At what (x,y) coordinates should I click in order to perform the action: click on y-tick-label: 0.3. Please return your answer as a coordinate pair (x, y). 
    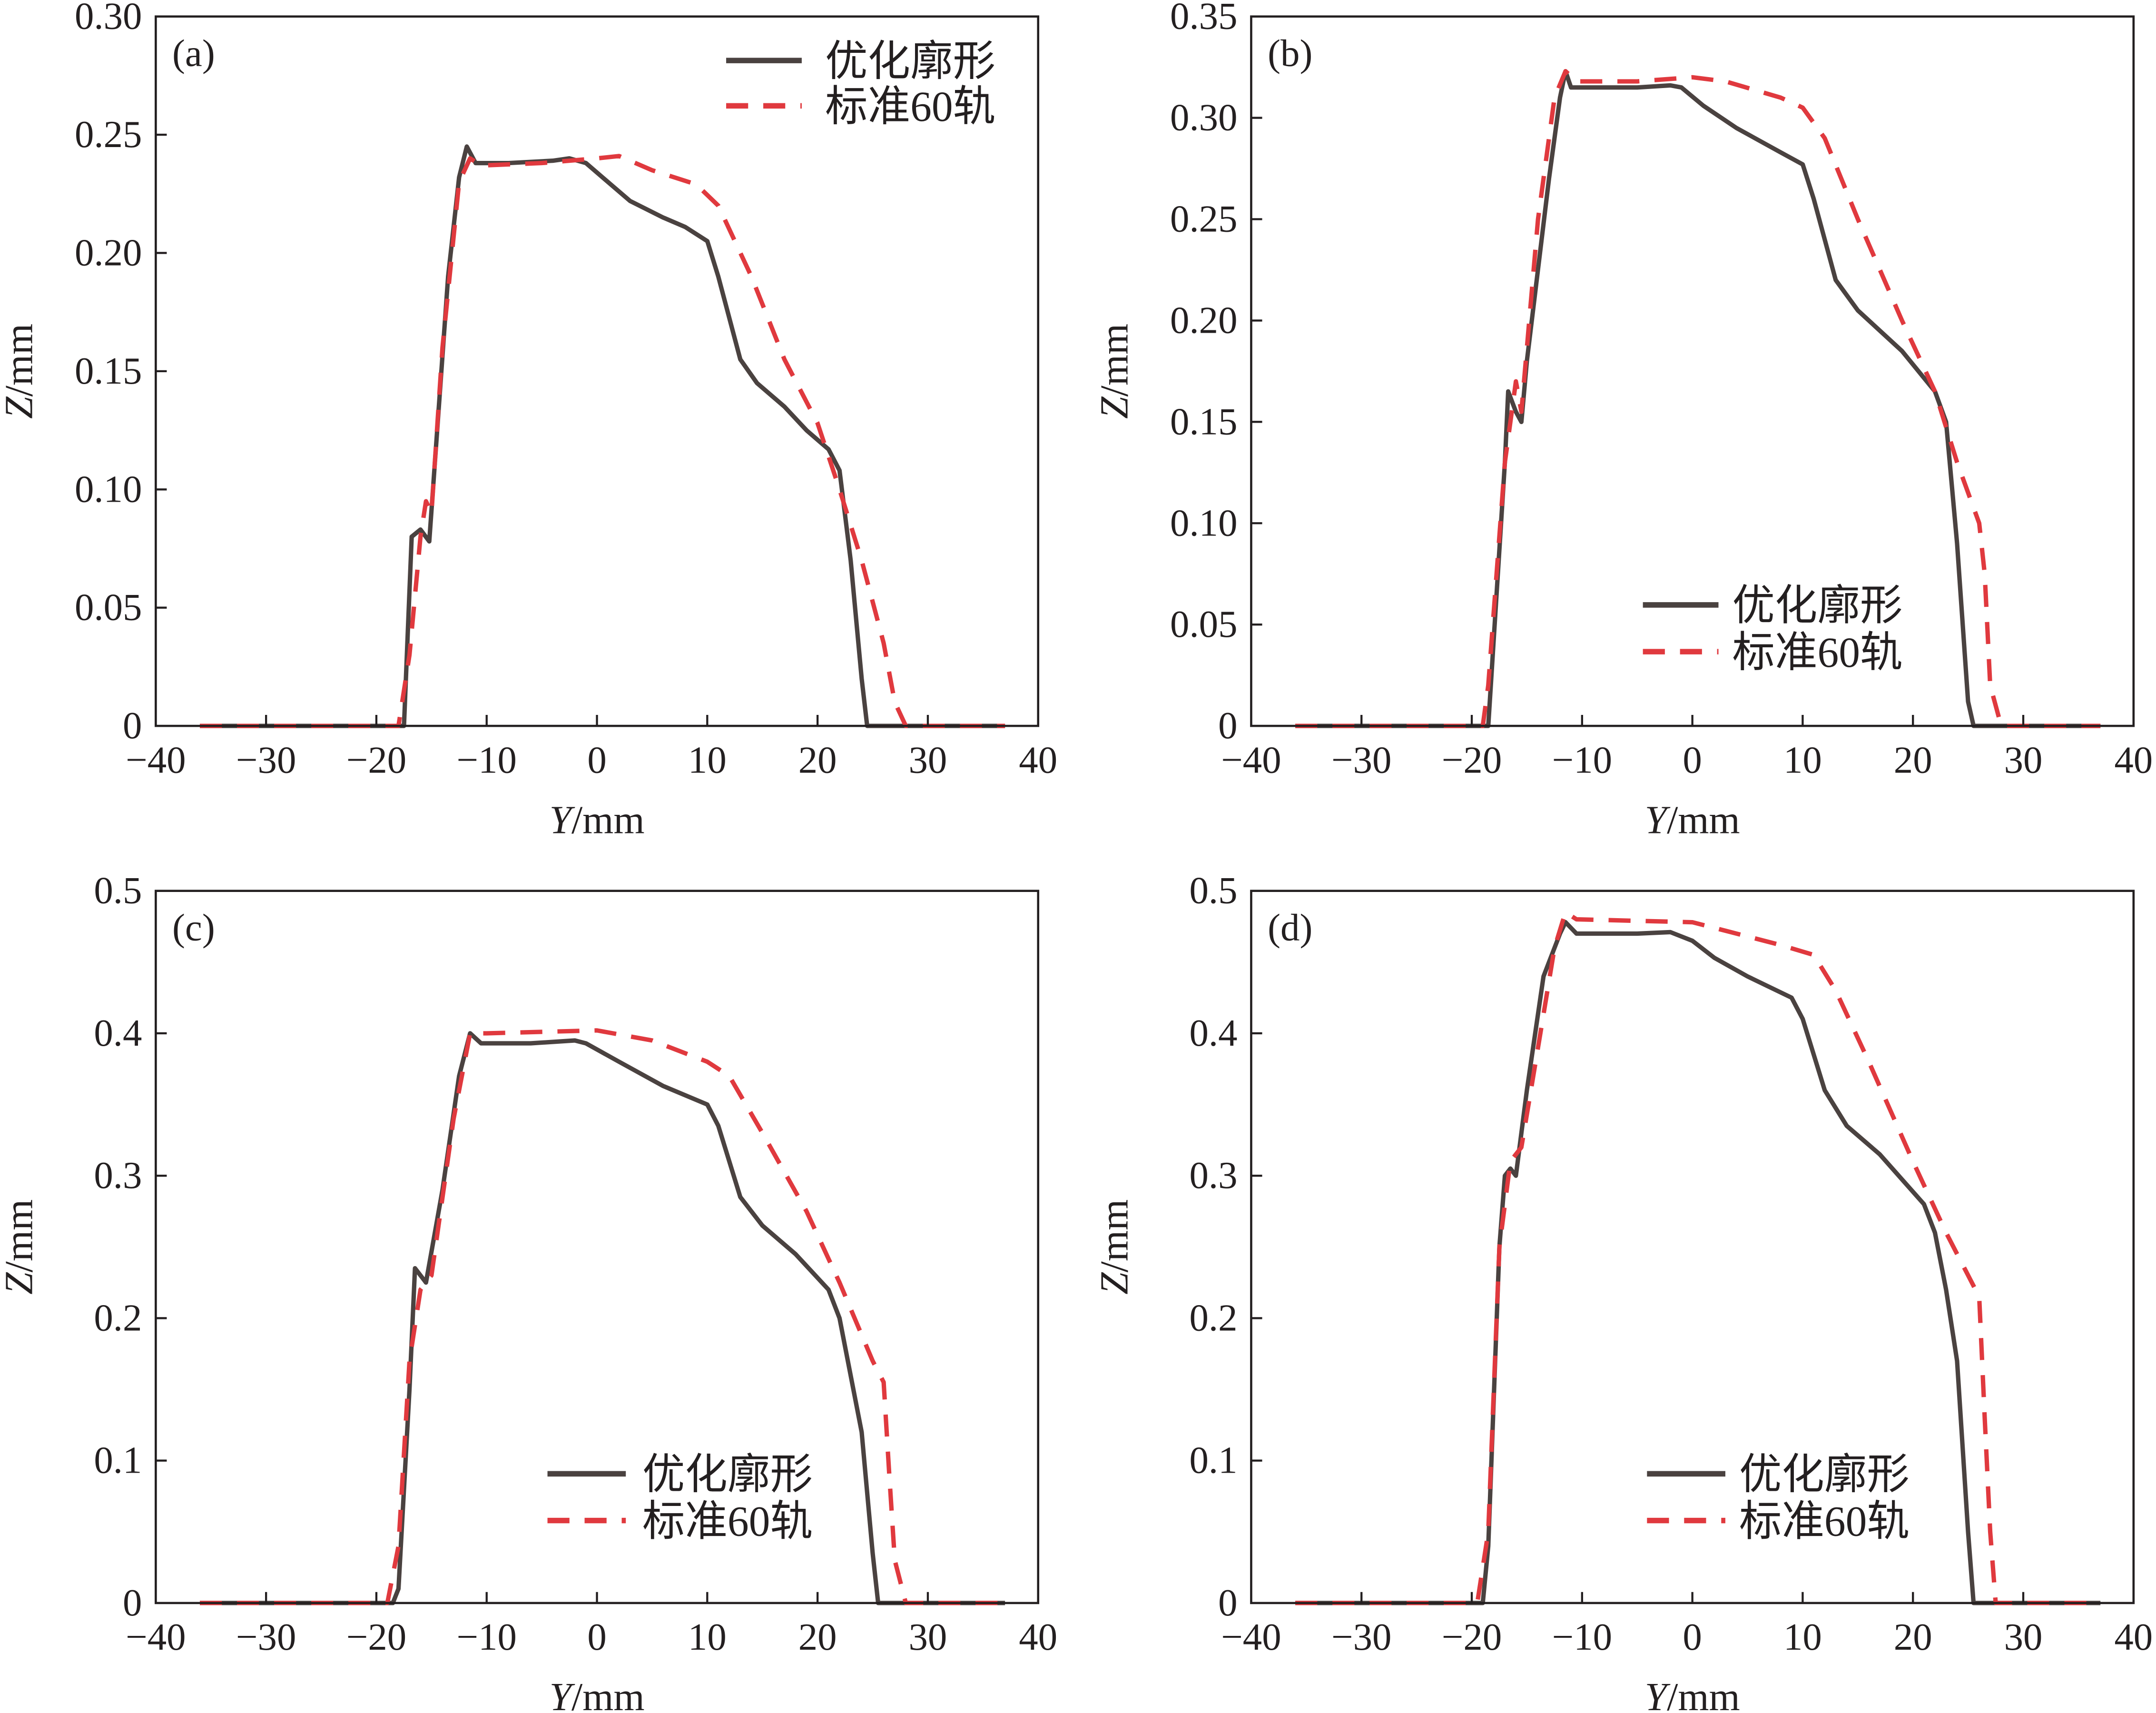
    Looking at the image, I should click on (1213, 1175).